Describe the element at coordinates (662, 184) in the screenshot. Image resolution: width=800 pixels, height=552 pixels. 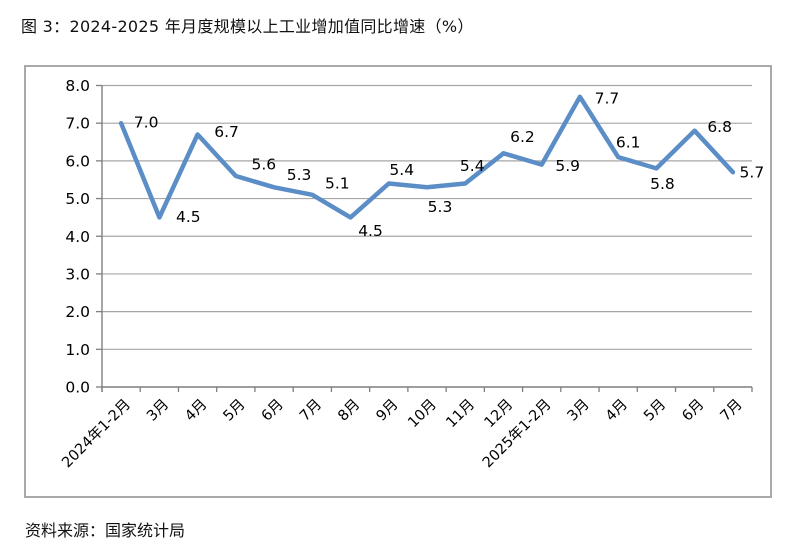
I see `data-label: 5.8` at that location.